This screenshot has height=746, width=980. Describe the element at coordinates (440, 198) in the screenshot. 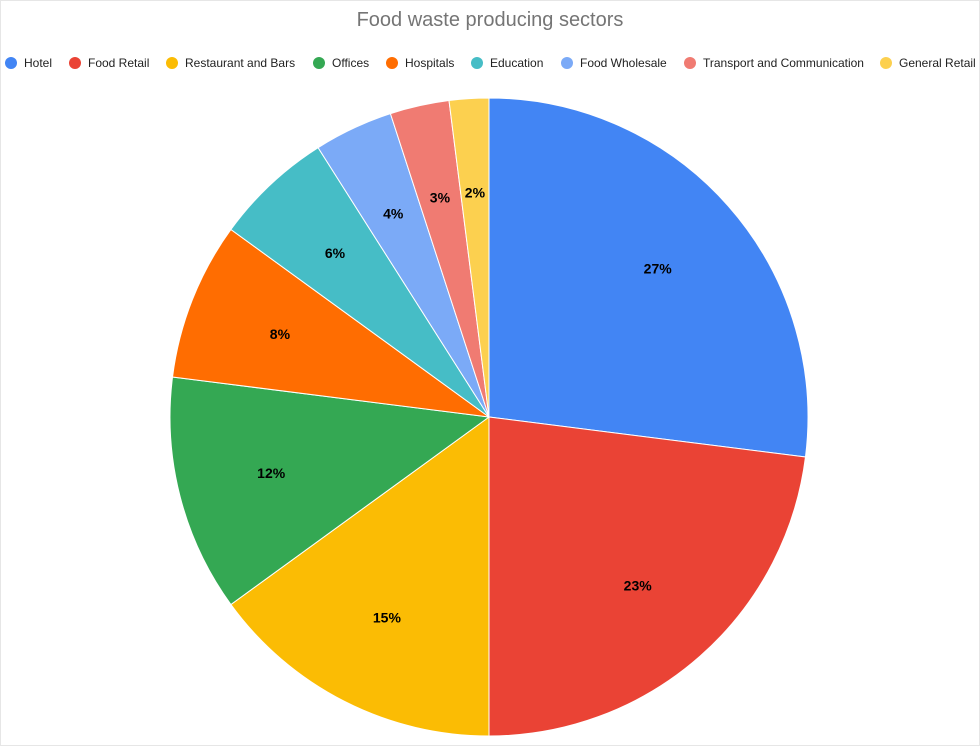

I see `slice-label: 3%` at that location.